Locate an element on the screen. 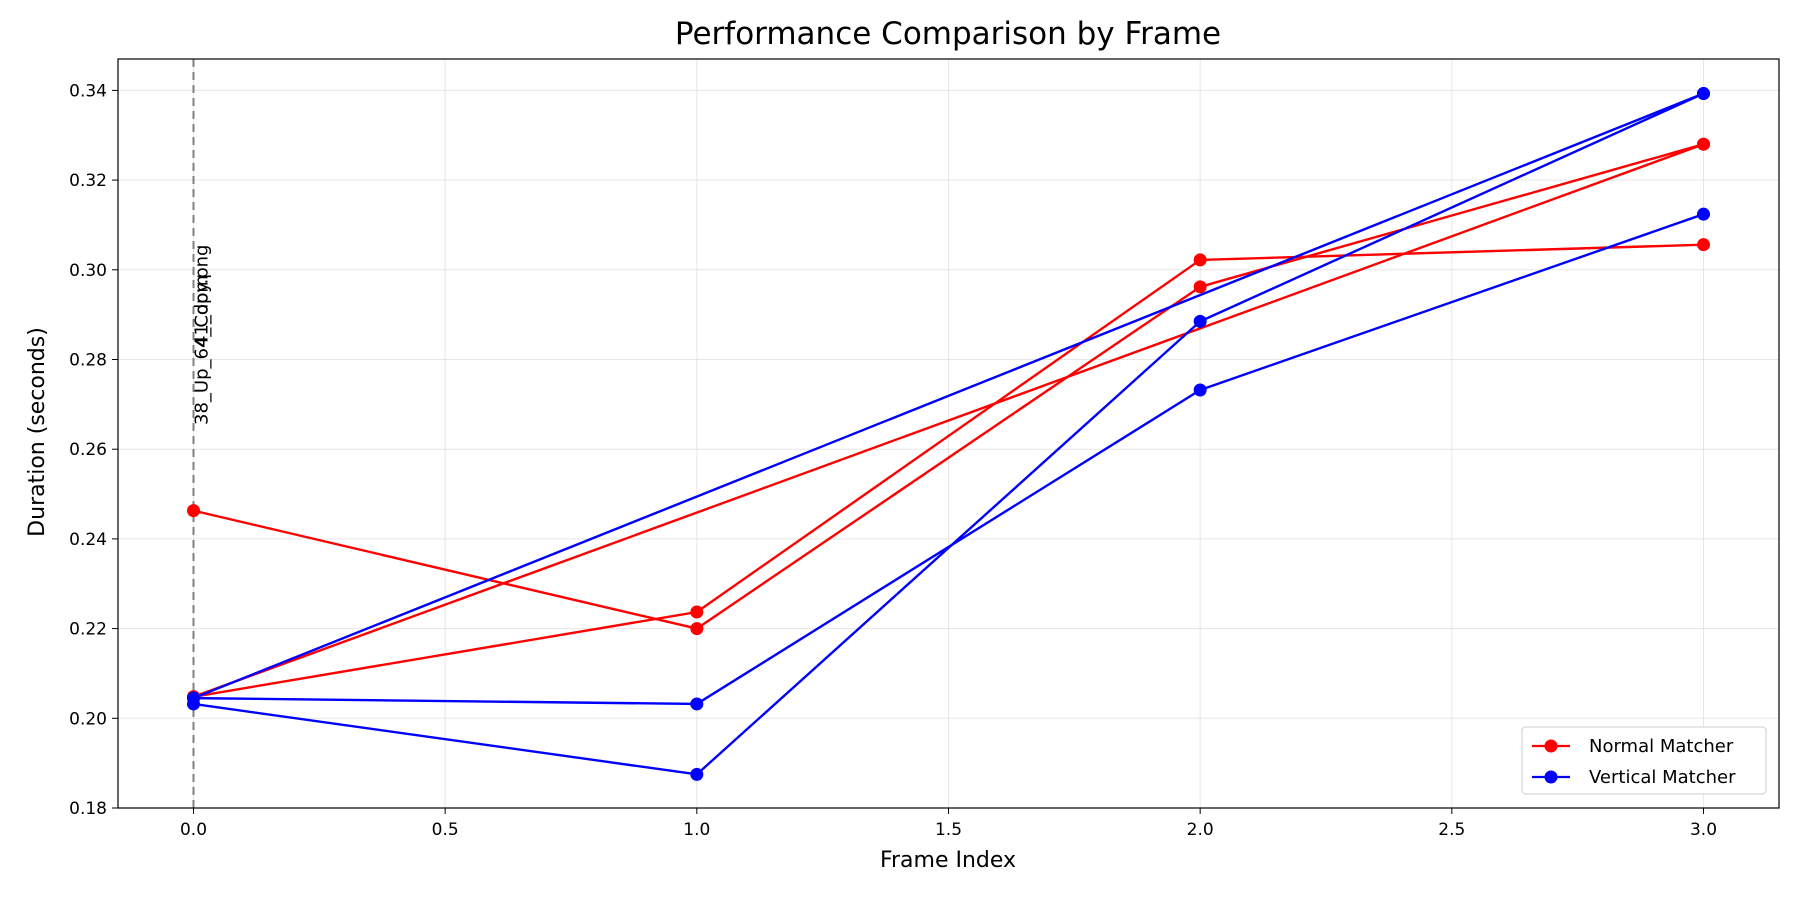 The image size is (1800, 900). legend-vertical-marker is located at coordinates (1551, 777).